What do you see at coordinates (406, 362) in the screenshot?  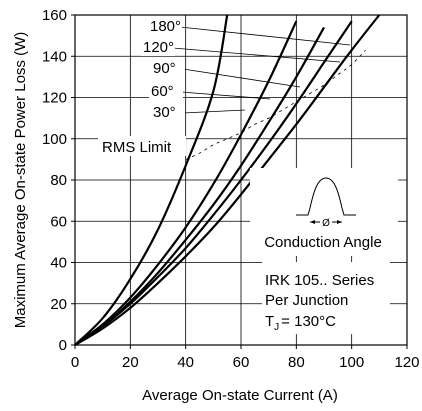 I see `x-tick-label: 120` at bounding box center [406, 362].